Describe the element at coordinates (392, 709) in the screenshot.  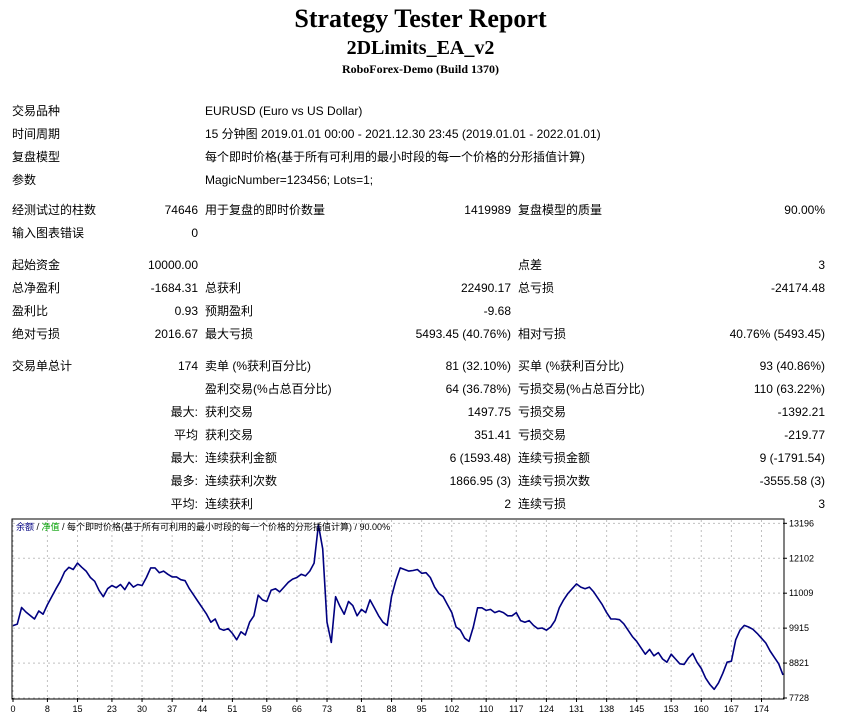
I see `x-tick-label: 88` at that location.